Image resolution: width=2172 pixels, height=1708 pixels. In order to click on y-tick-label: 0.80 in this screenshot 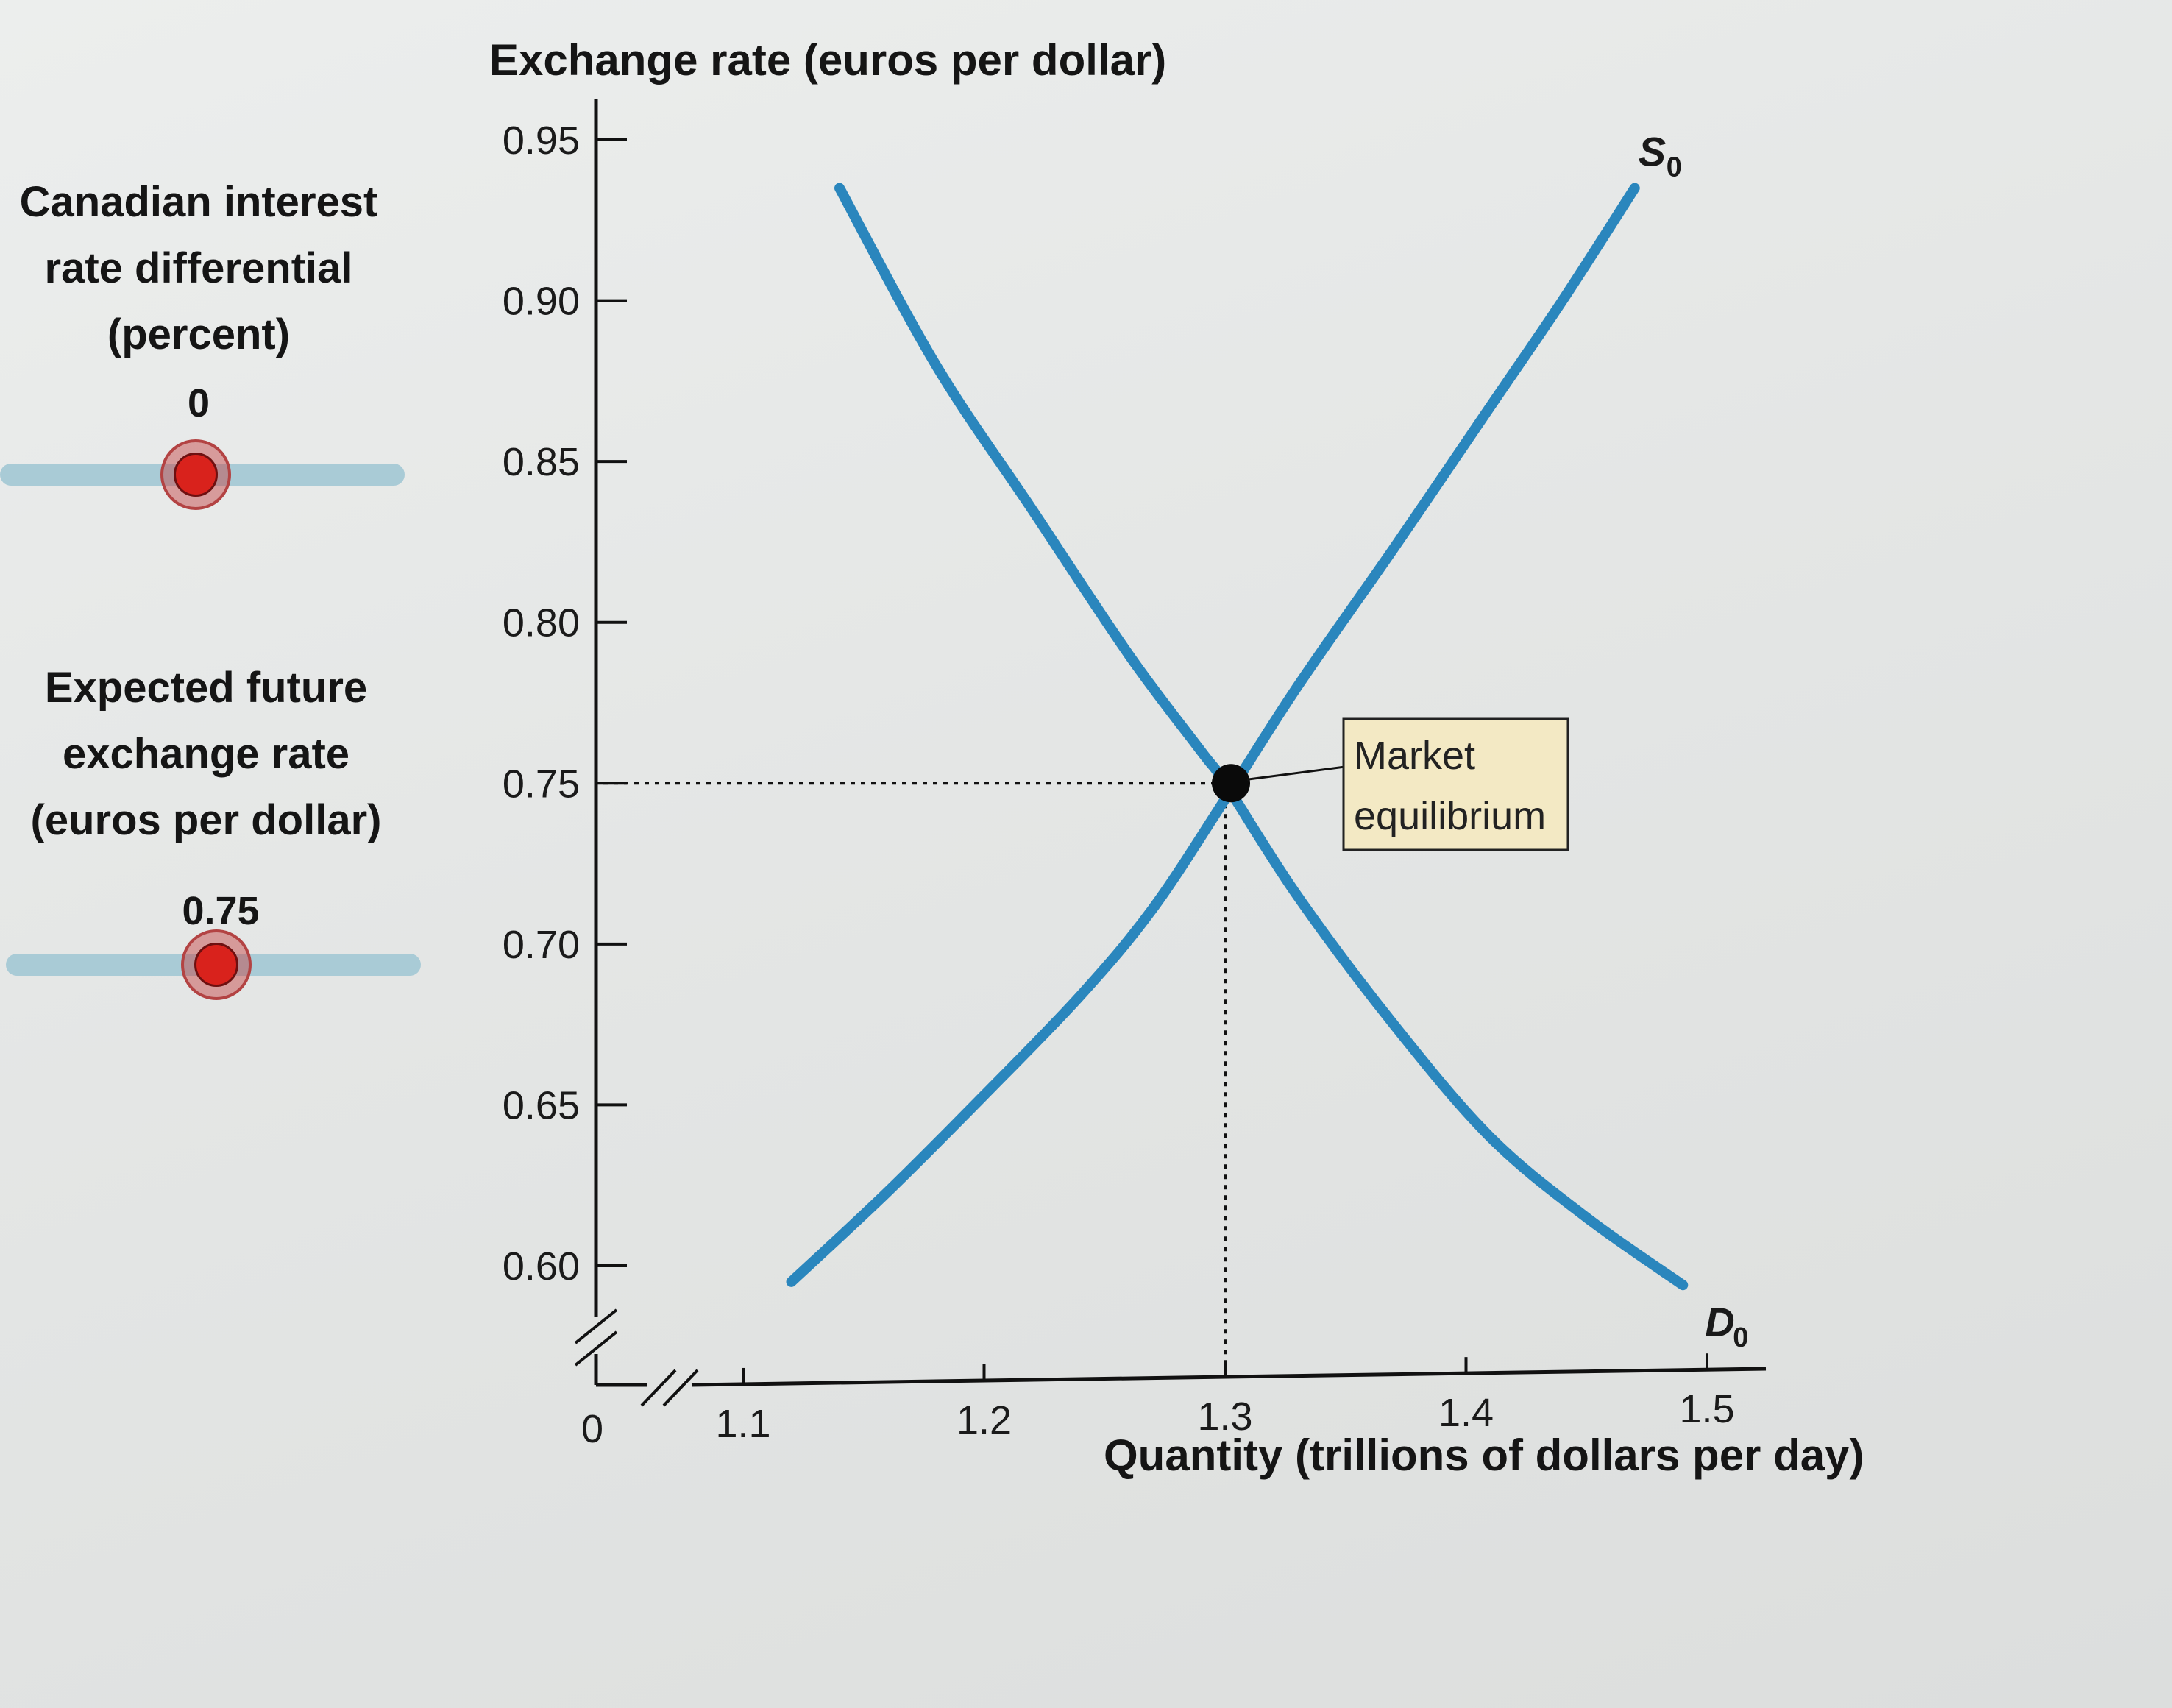, I will do `click(541, 623)`.